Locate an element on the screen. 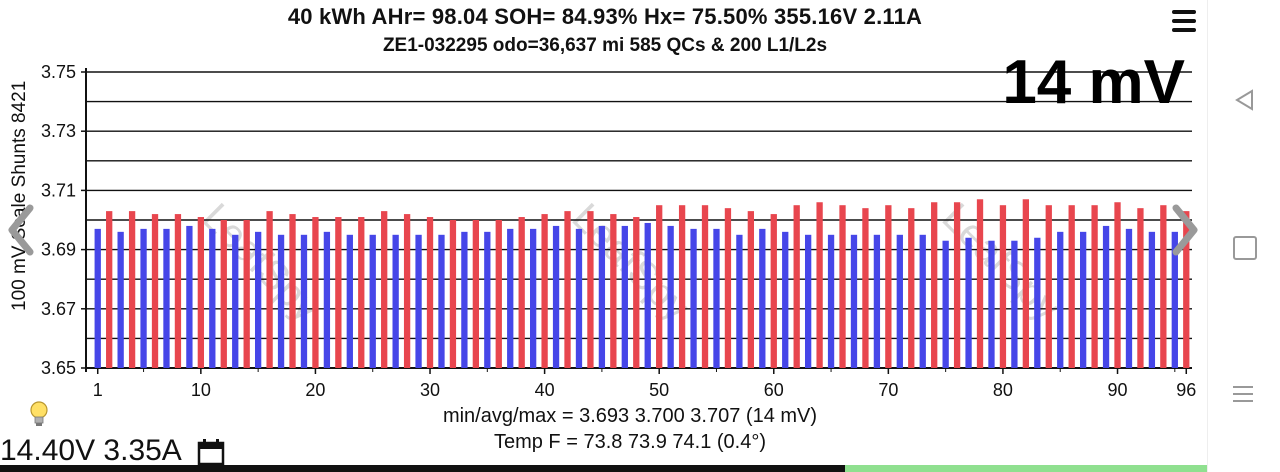 The height and width of the screenshot is (472, 1280). y-tick-label: 3.69 is located at coordinates (58, 250).